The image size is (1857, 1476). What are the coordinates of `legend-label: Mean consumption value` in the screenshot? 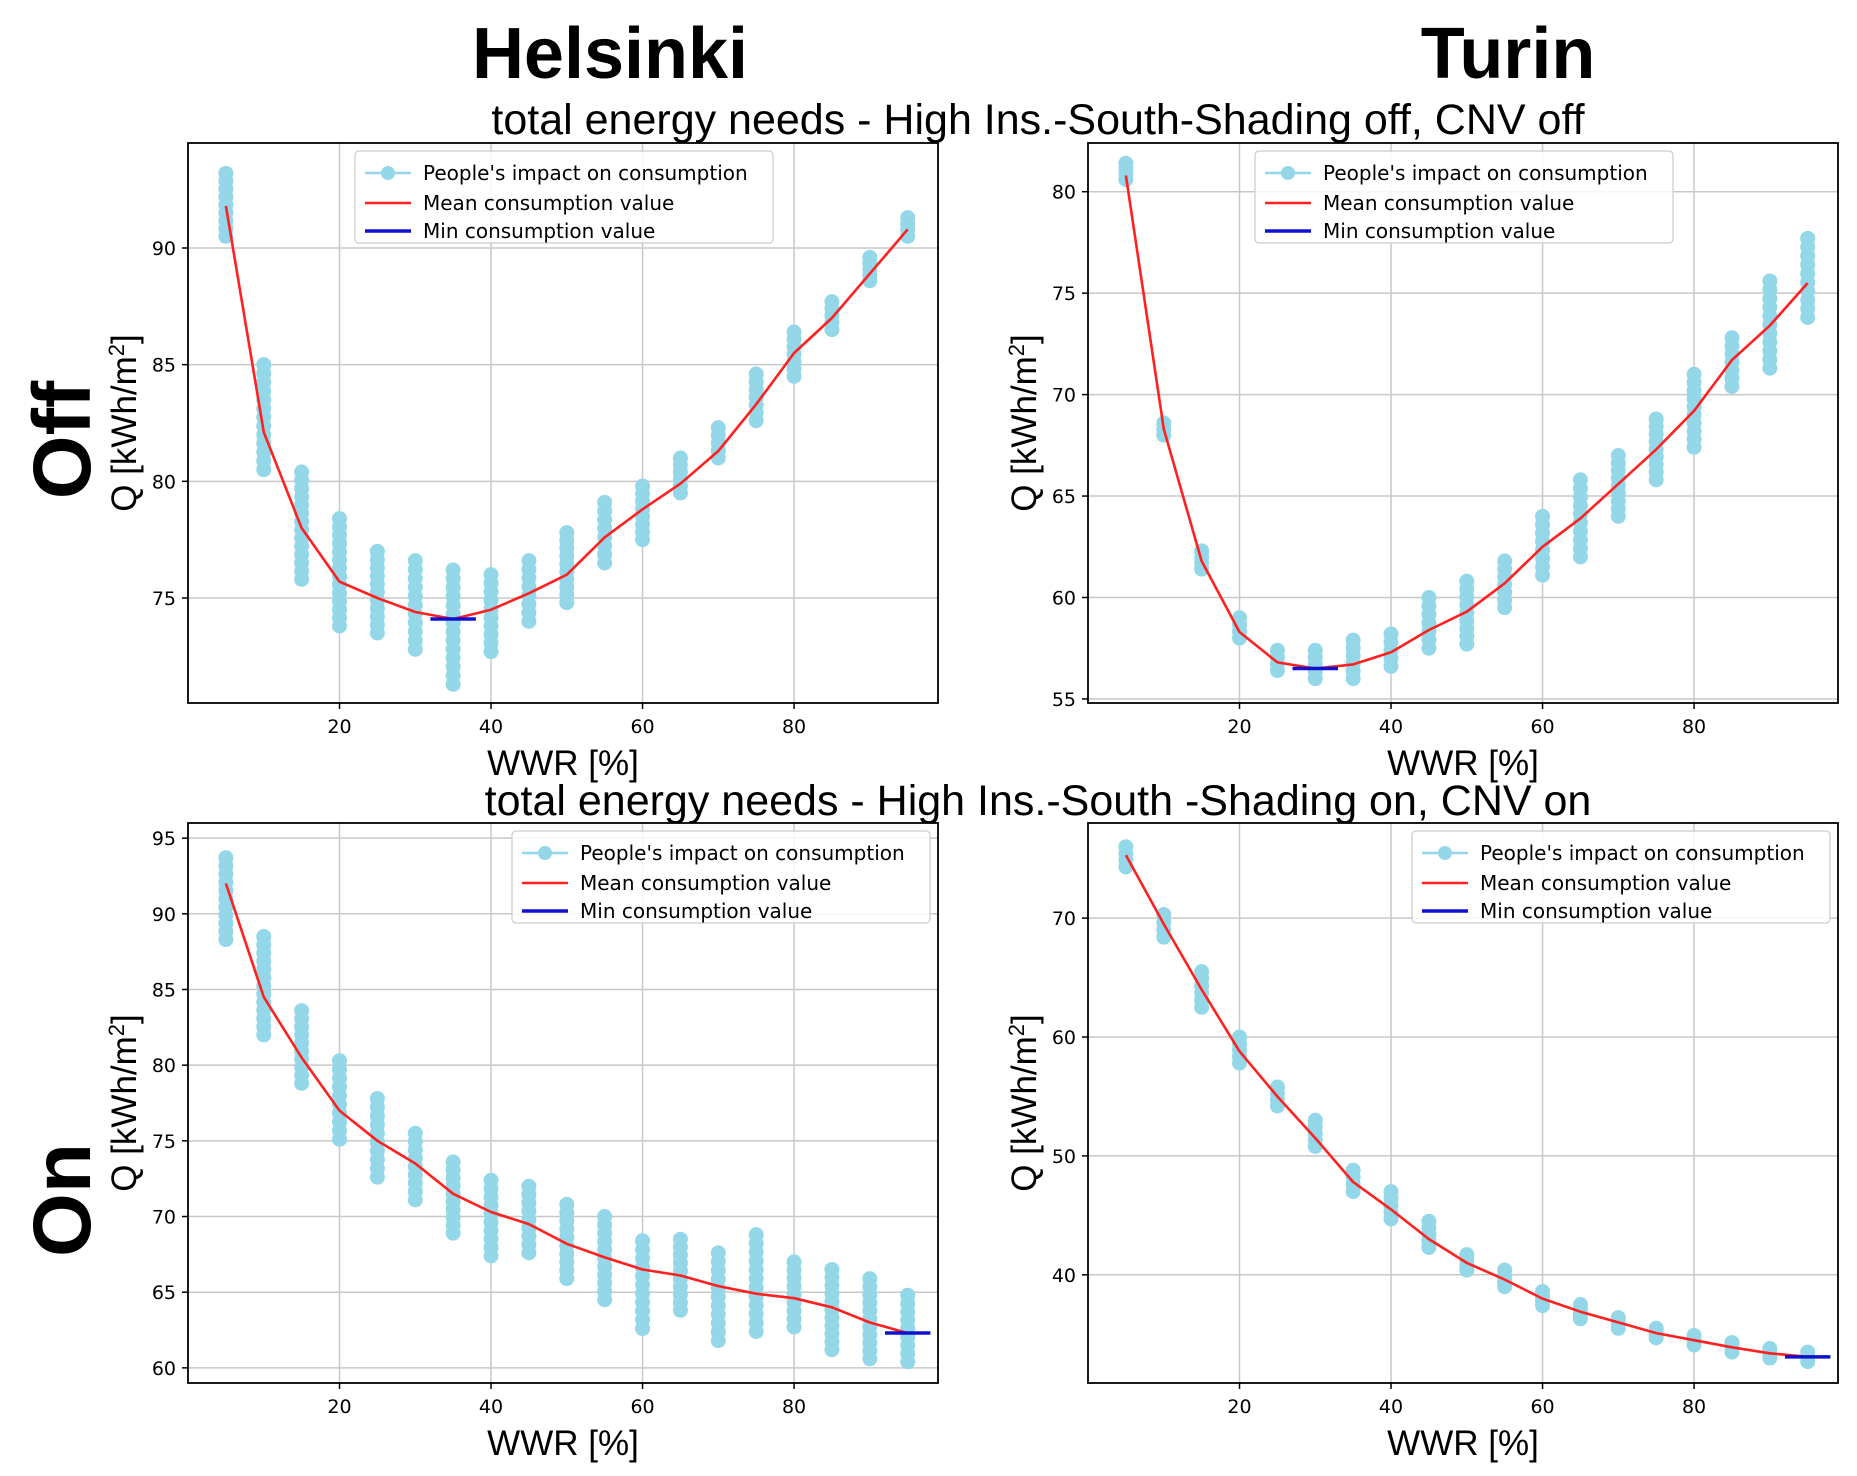 It's located at (1605, 883).